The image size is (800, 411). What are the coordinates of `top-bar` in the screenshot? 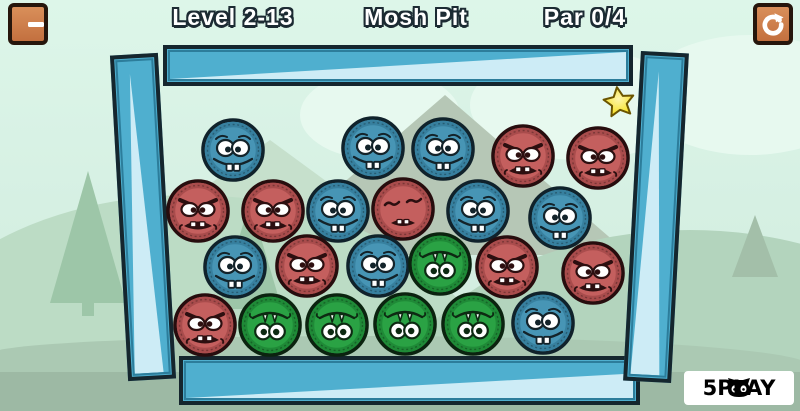 It's located at (398, 65).